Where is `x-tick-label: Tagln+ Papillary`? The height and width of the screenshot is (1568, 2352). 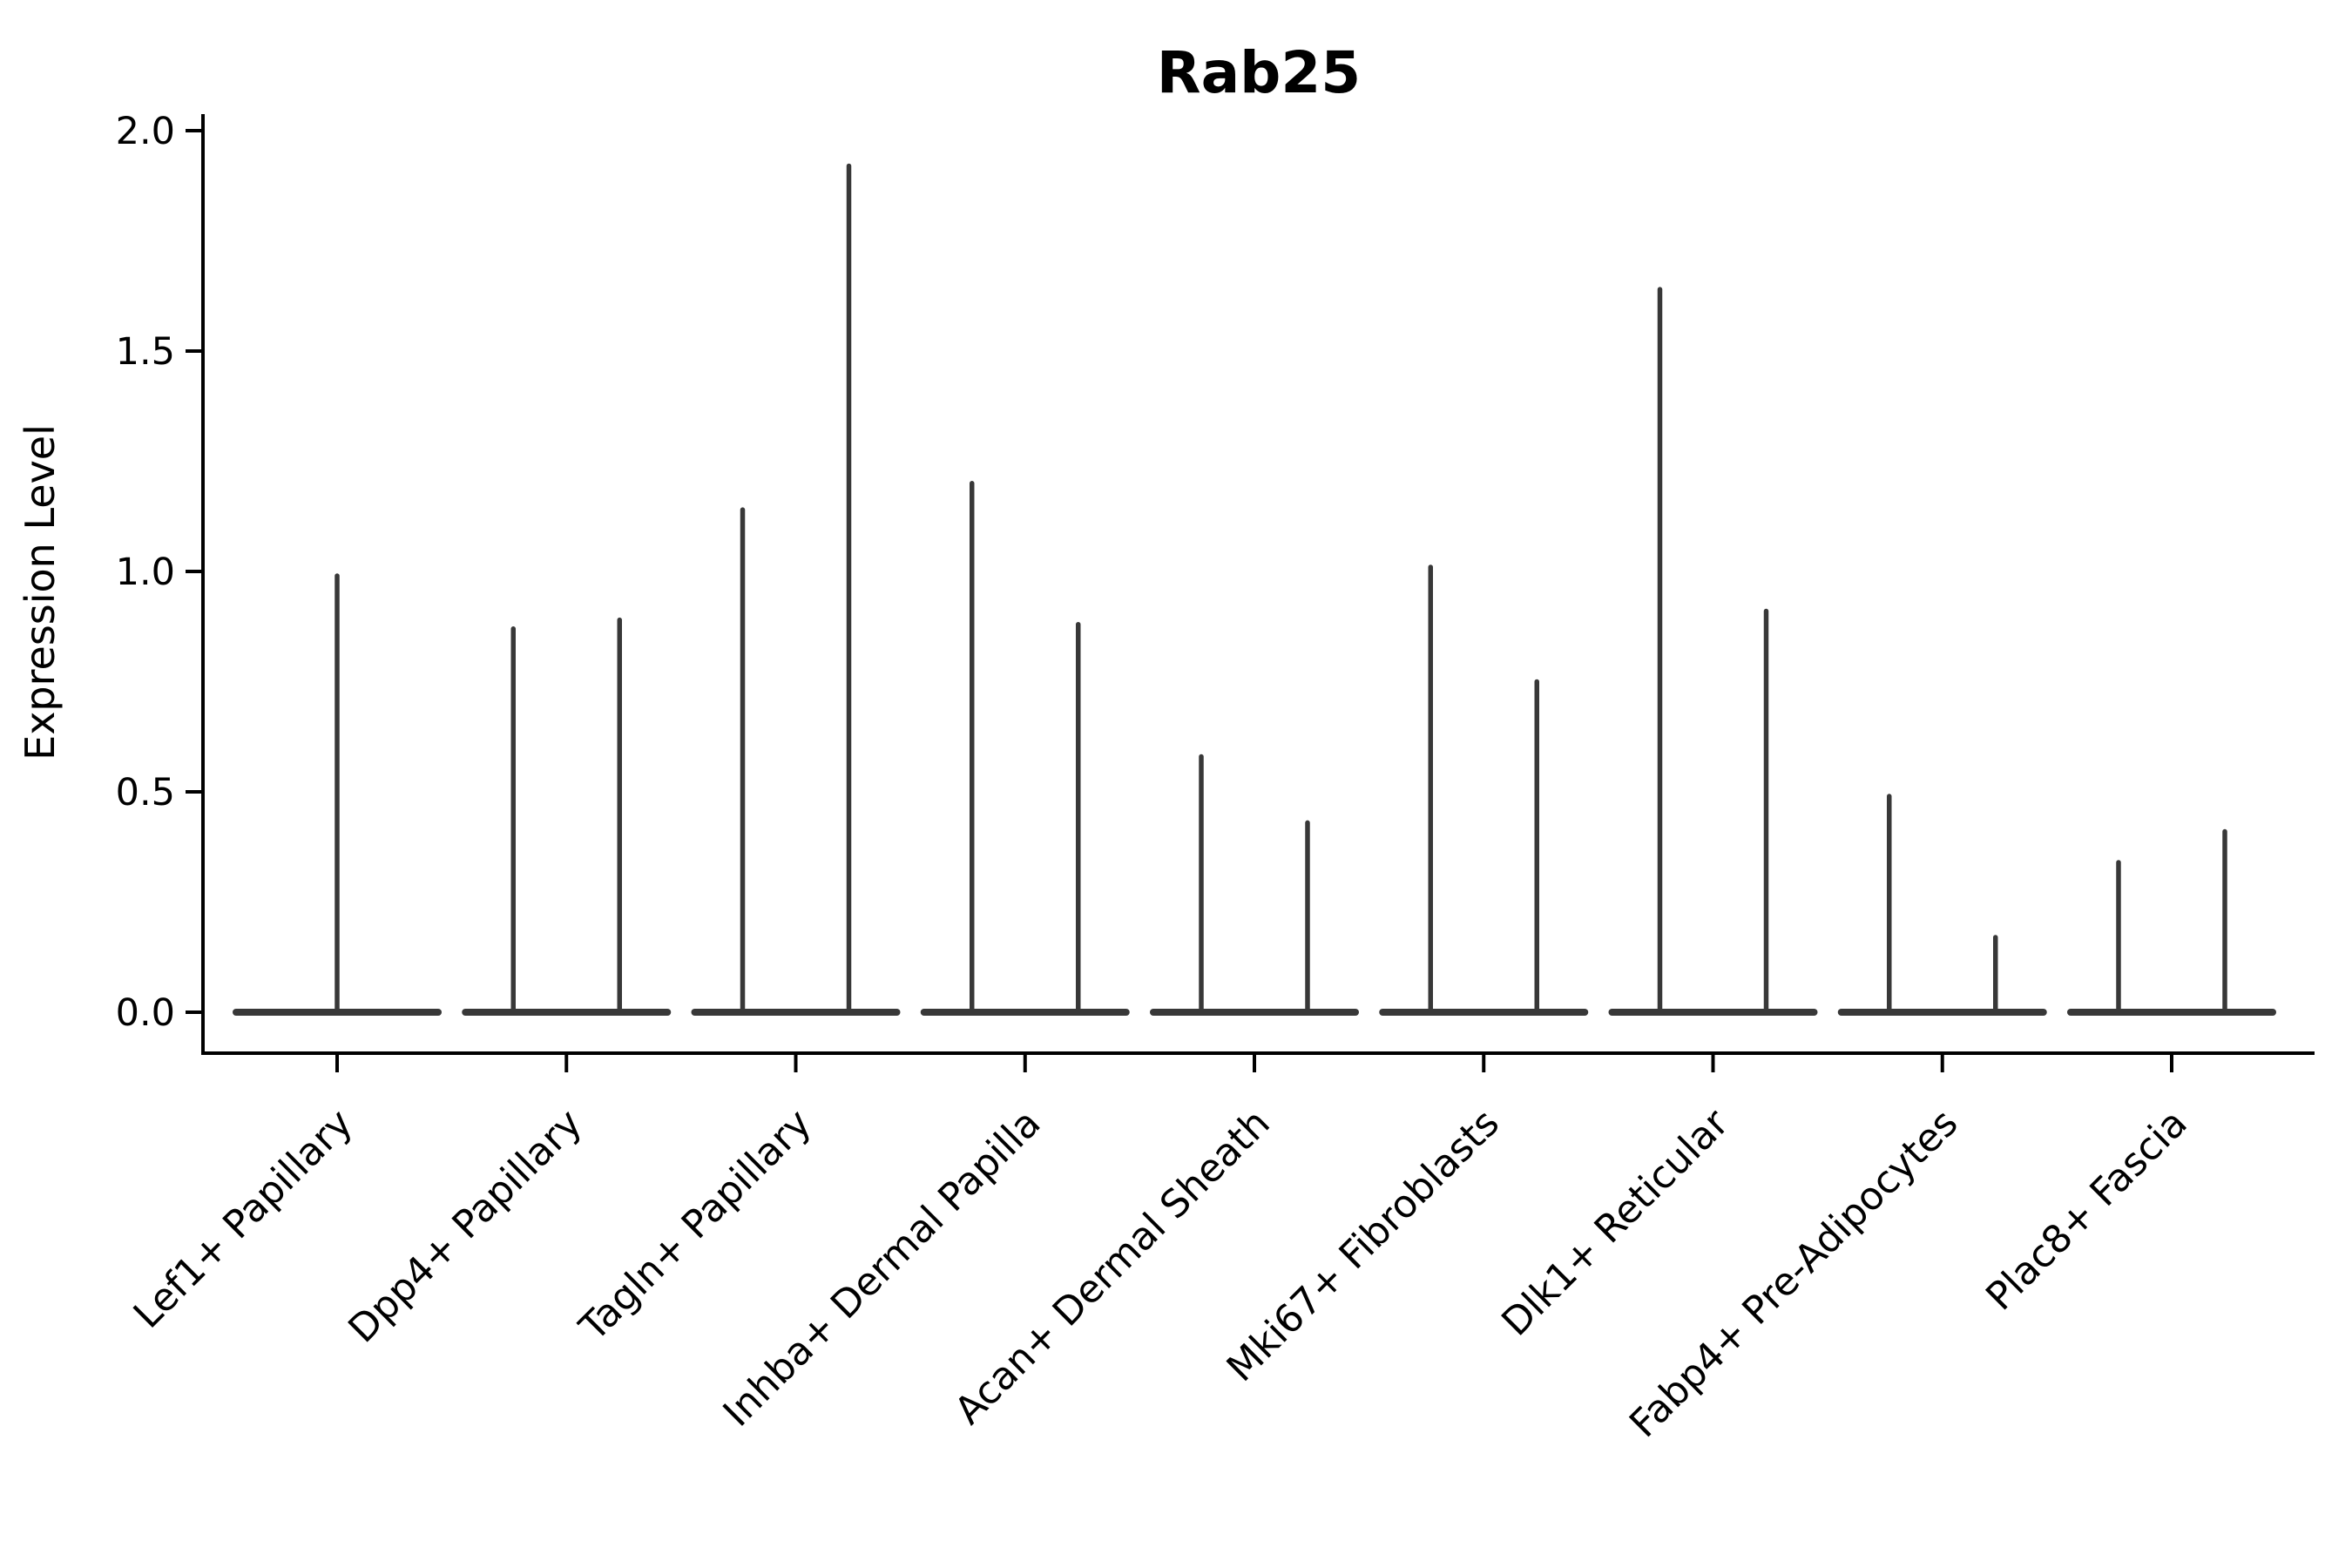
x-tick-label: Tagln+ Papillary is located at coordinates (695, 1225).